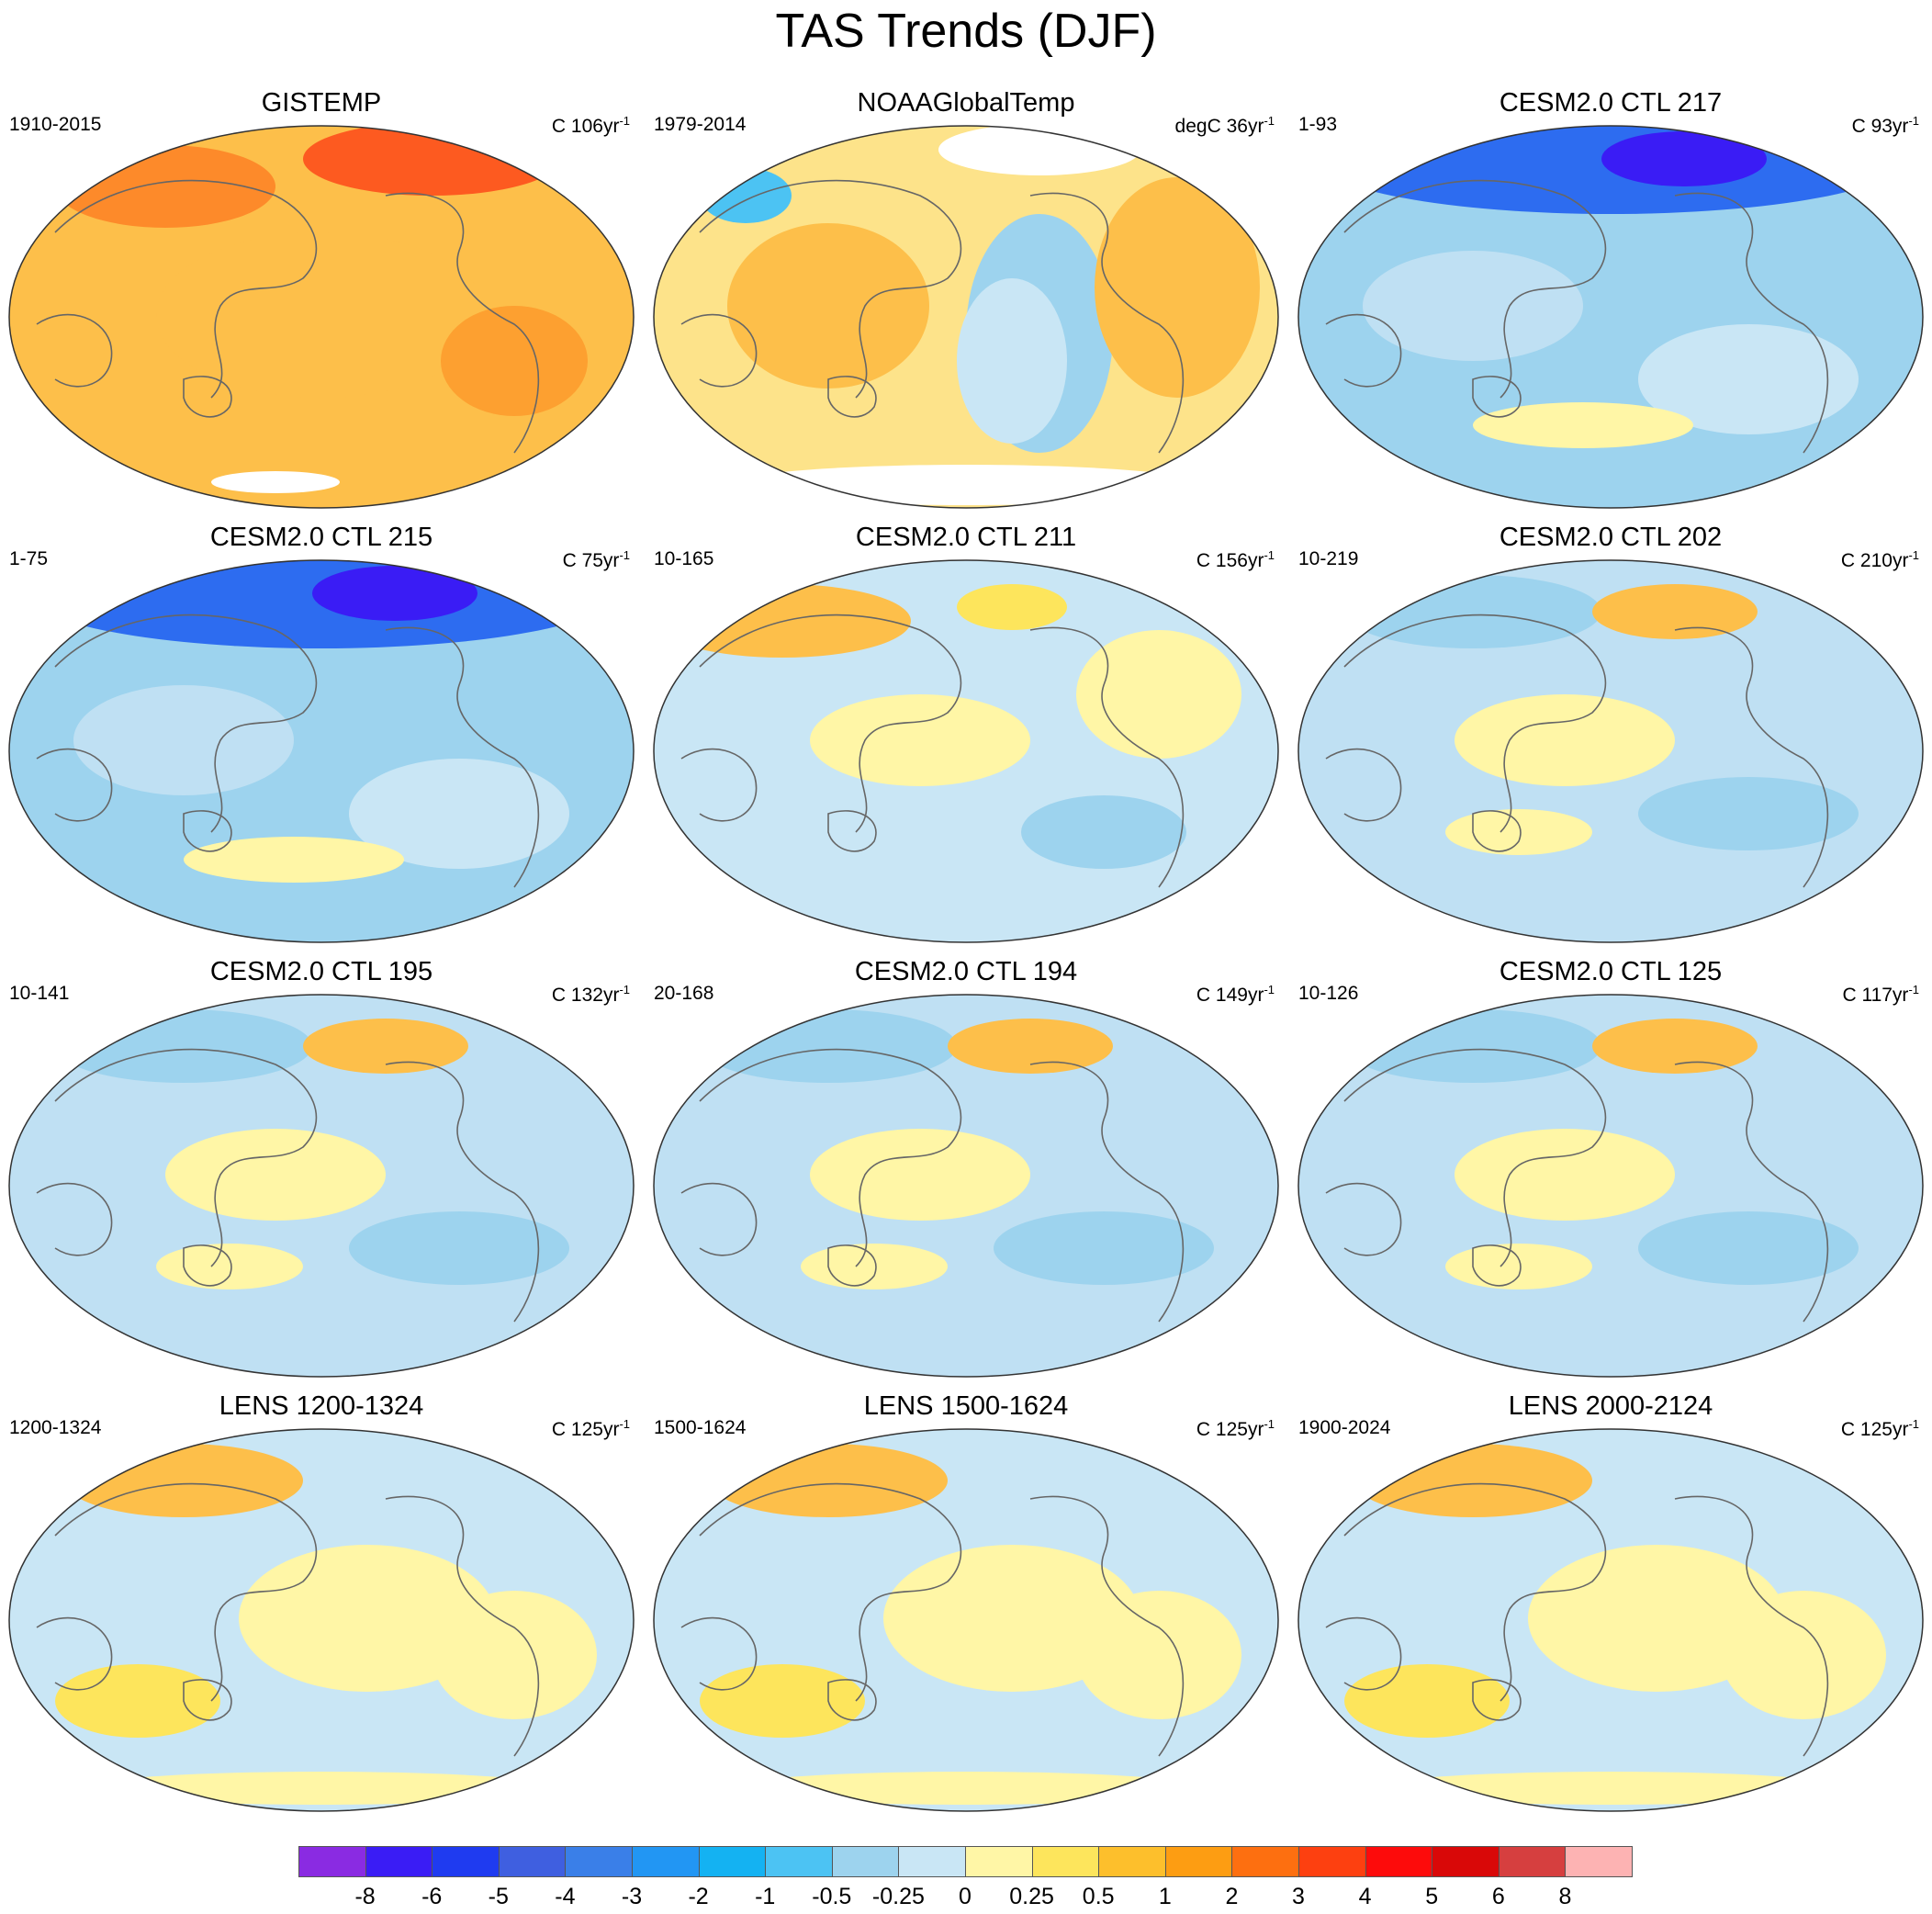 The image size is (1932, 1914). I want to click on map-panel: CESM2.0 CTL 217 1-93 C 93yr-1, so click(1610, 303).